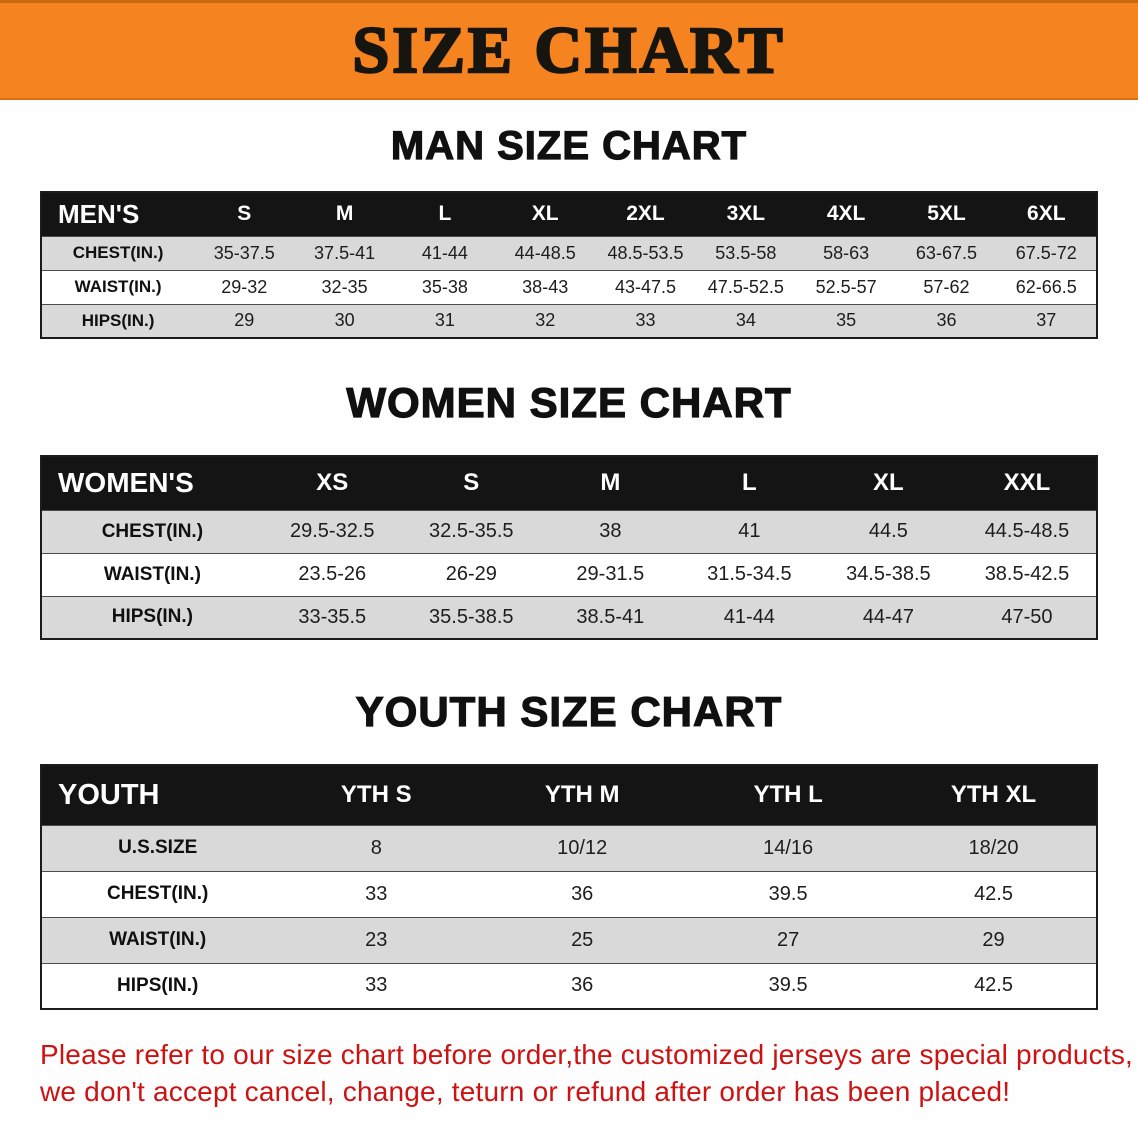 This screenshot has width=1138, height=1132. I want to click on size-header-cell: YTH S, so click(376, 795).